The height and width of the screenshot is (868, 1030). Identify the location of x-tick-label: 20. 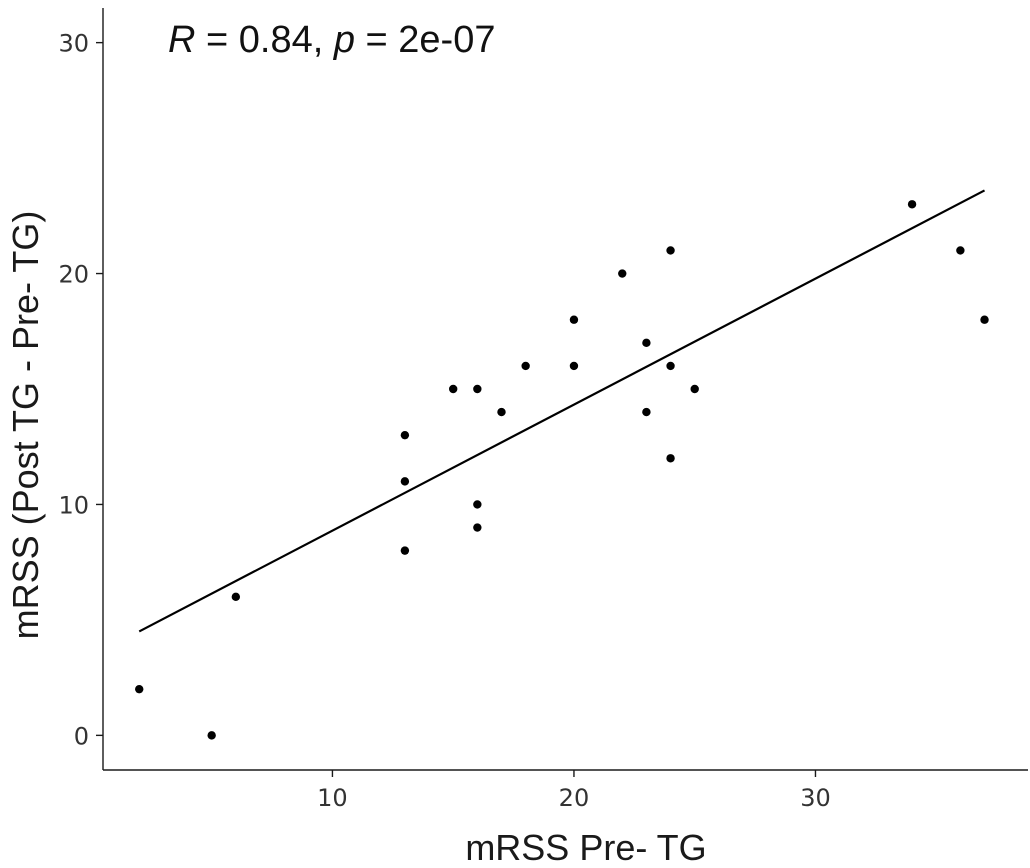
(574, 798).